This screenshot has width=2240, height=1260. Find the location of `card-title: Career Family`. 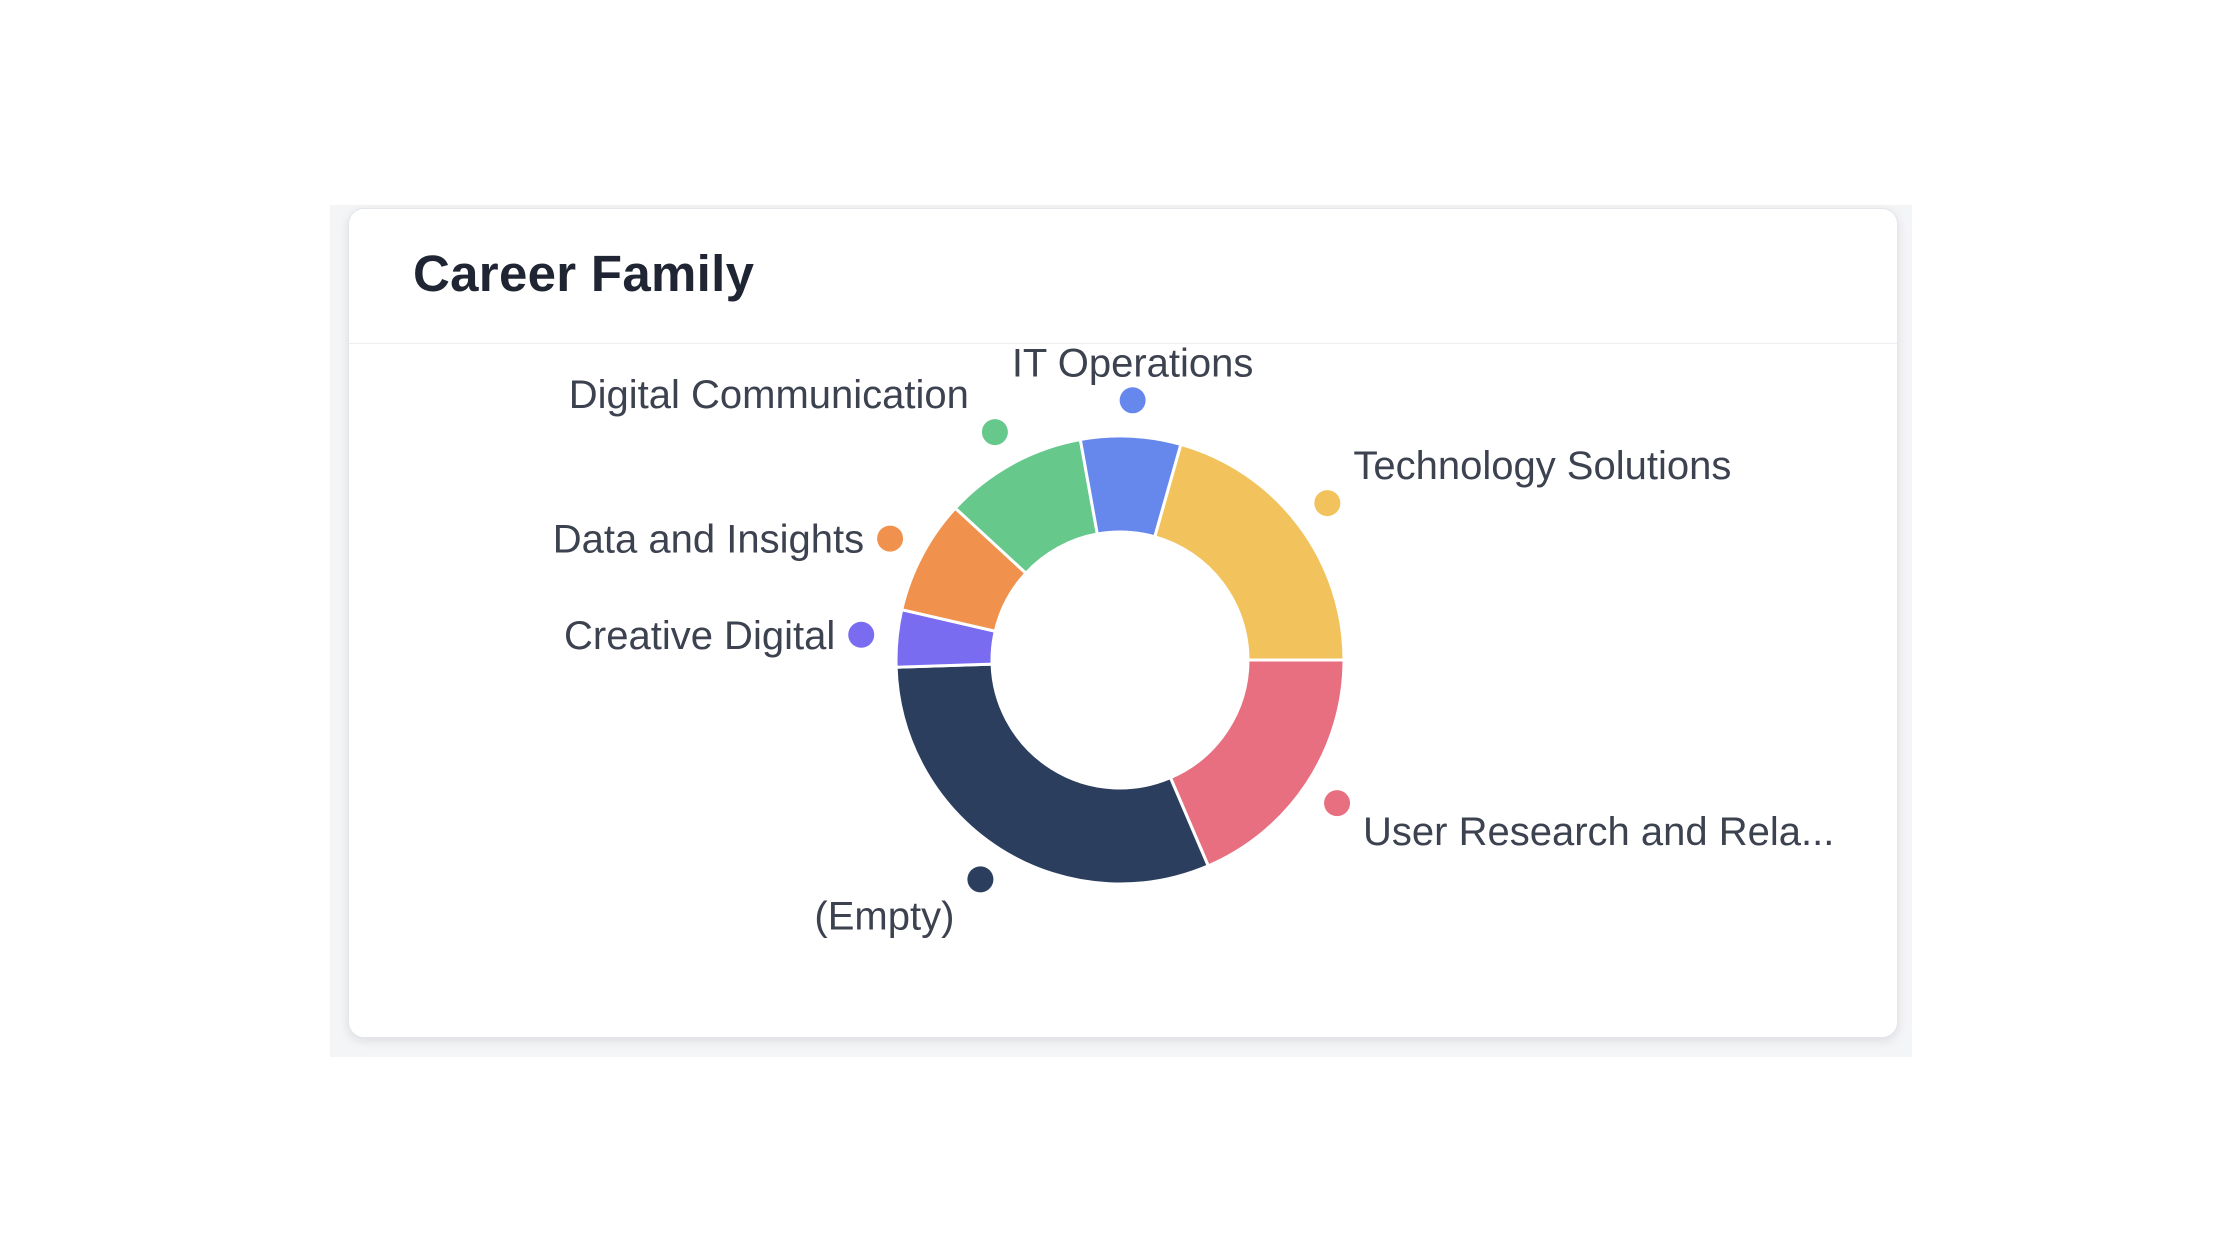

card-title: Career Family is located at coordinates (584, 273).